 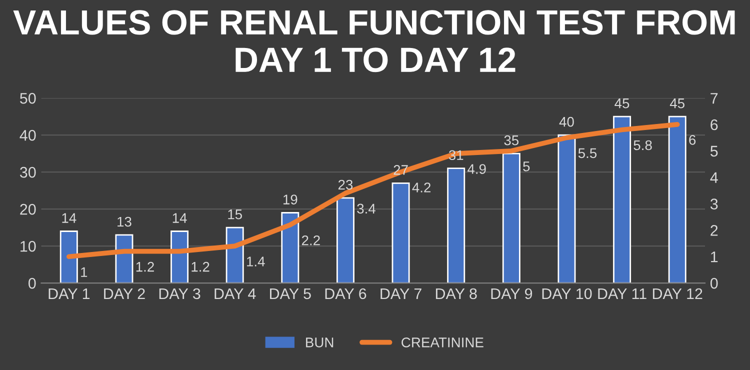 What do you see at coordinates (622, 293) in the screenshot?
I see `x-tick-label: DAY 11` at bounding box center [622, 293].